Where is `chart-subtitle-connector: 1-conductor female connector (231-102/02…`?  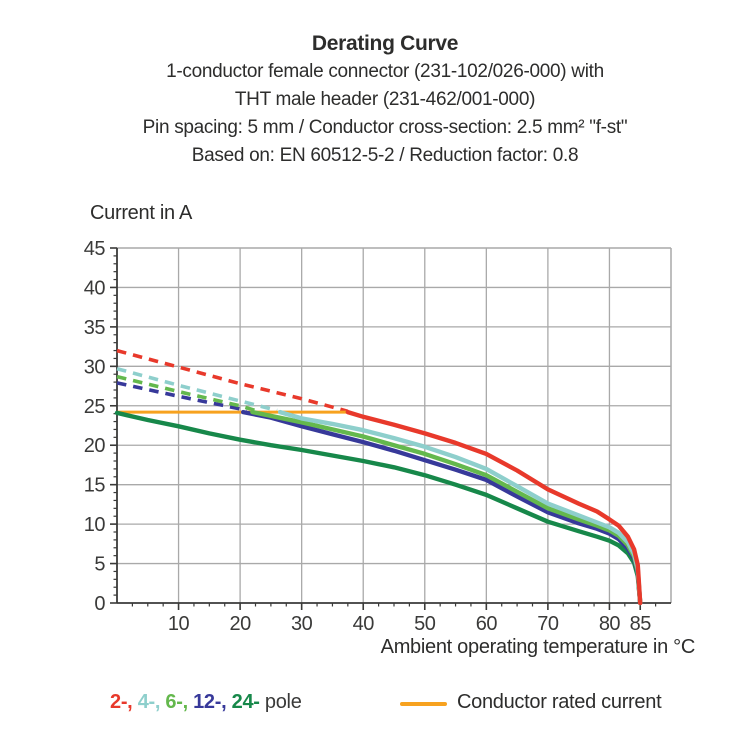 chart-subtitle-connector: 1-conductor female connector (231-102/02… is located at coordinates (385, 71).